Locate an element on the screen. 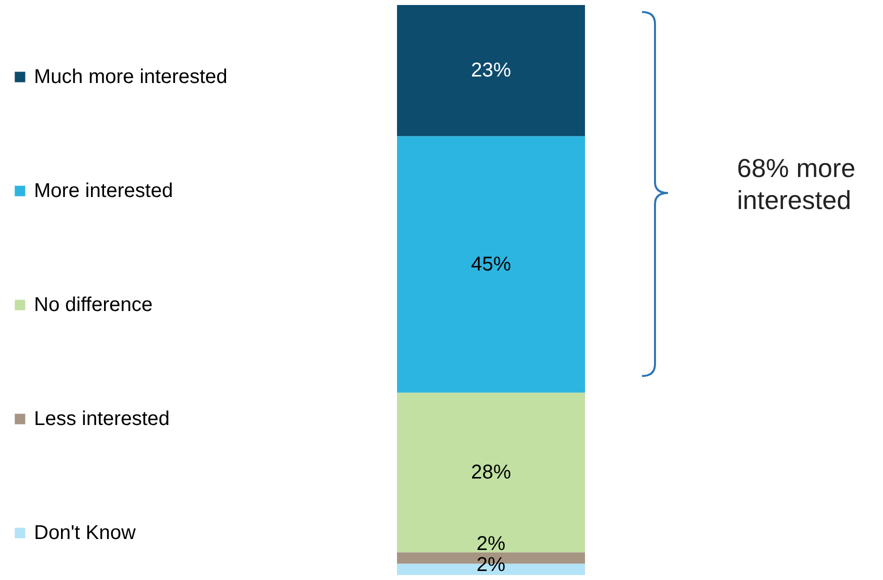 The width and height of the screenshot is (883, 580). data-label: 28% is located at coordinates (491, 472).